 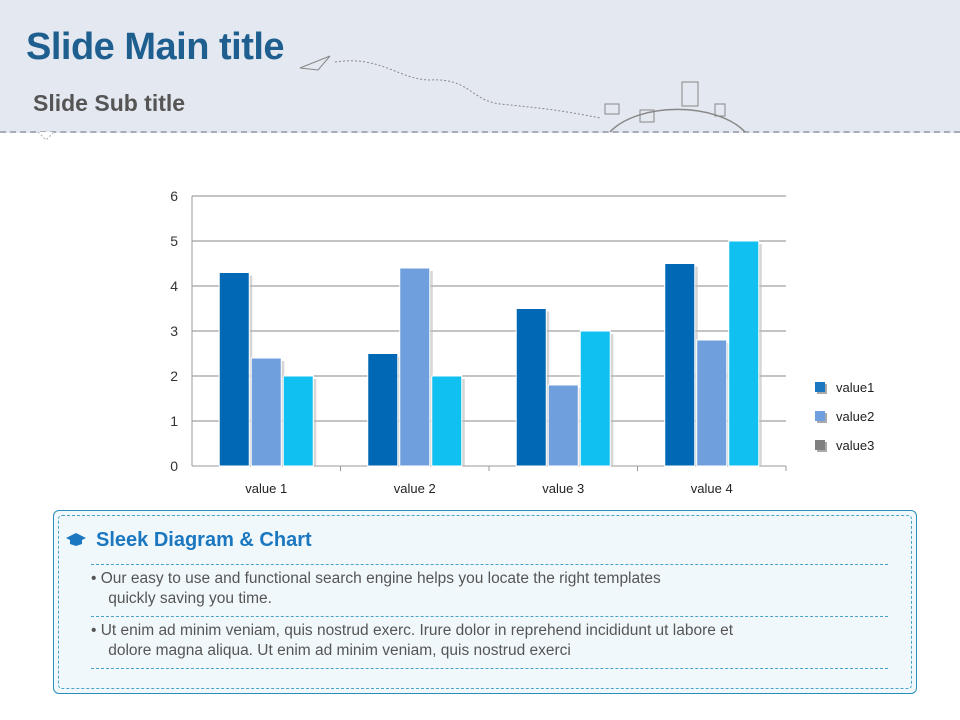 What do you see at coordinates (174, 421) in the screenshot?
I see `y-tick-label: 1` at bounding box center [174, 421].